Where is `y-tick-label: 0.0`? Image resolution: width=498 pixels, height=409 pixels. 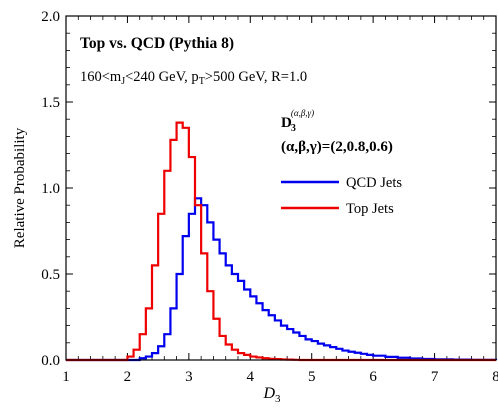 y-tick-label: 0.0 is located at coordinates (50, 361).